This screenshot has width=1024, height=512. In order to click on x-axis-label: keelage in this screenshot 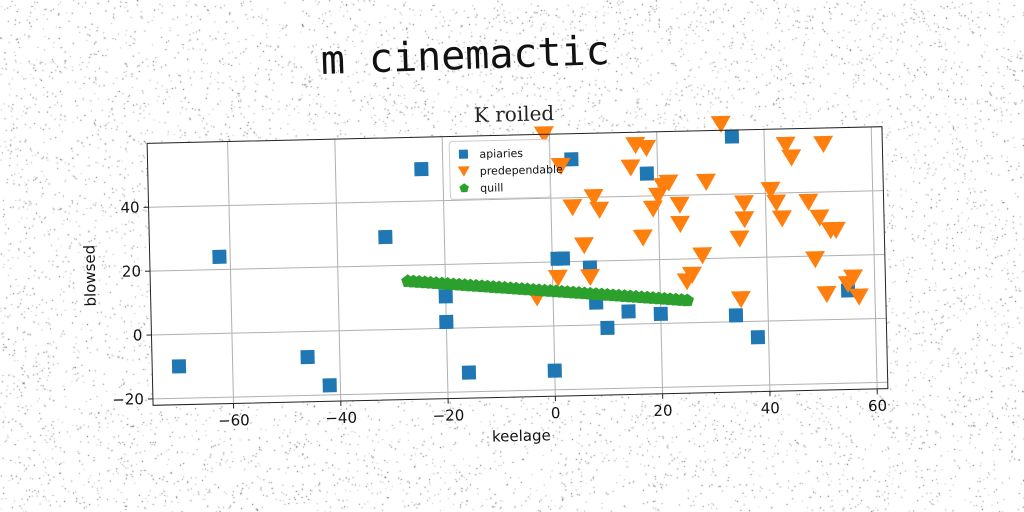, I will do `click(521, 435)`.